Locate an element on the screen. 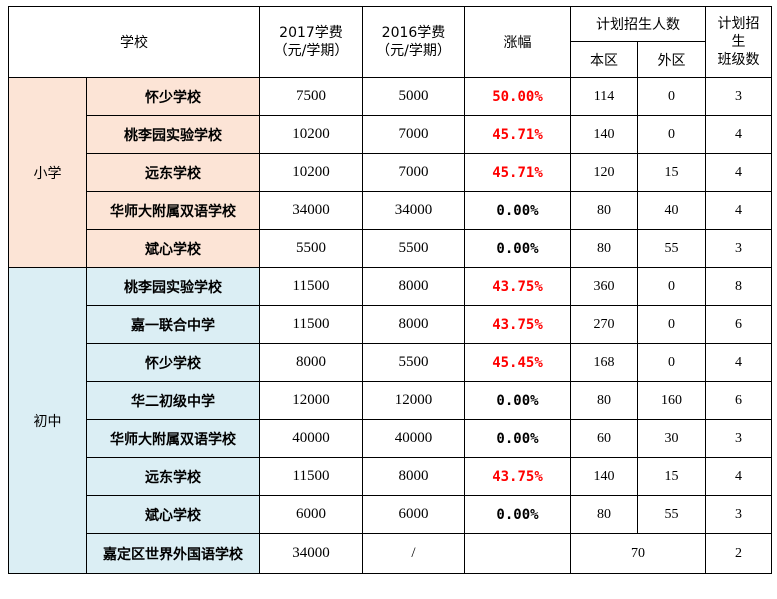  header-increase: 涨幅 is located at coordinates (517, 42).